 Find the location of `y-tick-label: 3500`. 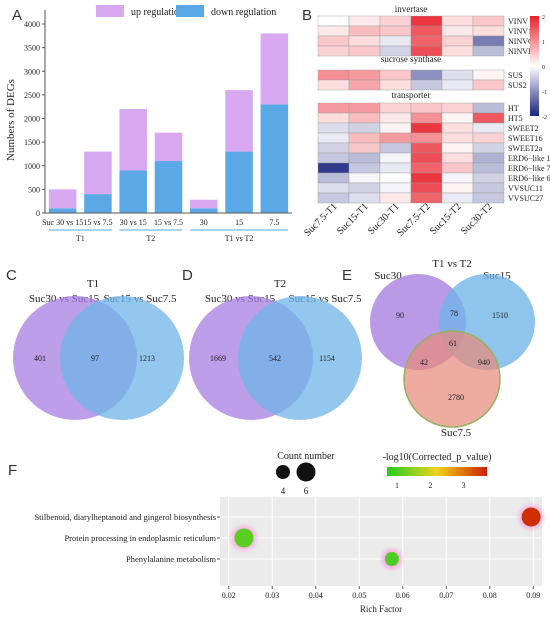

y-tick-label: 3500 is located at coordinates (32, 48).